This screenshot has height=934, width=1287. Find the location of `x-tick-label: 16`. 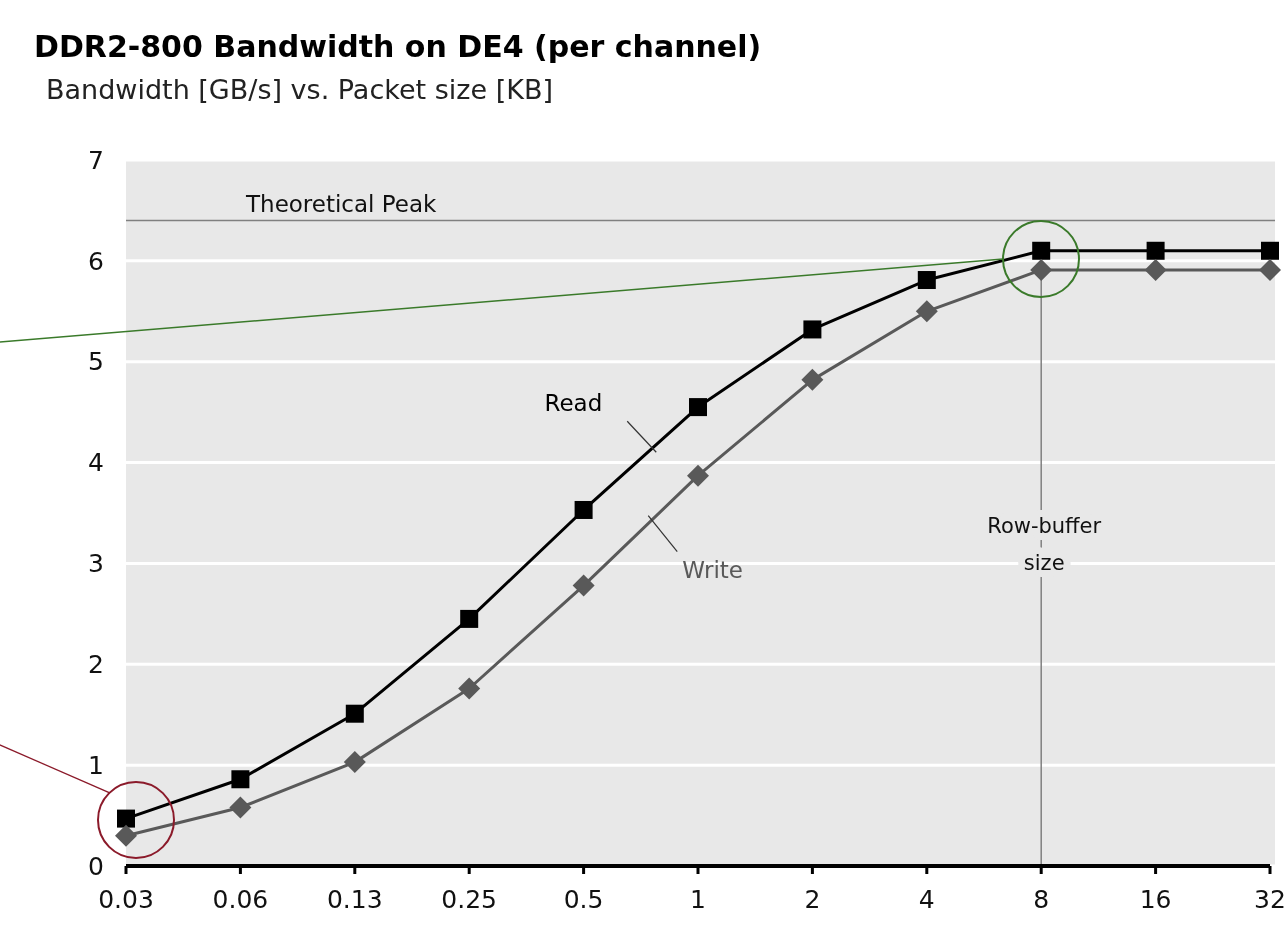

x-tick-label: 16 is located at coordinates (1155, 899).